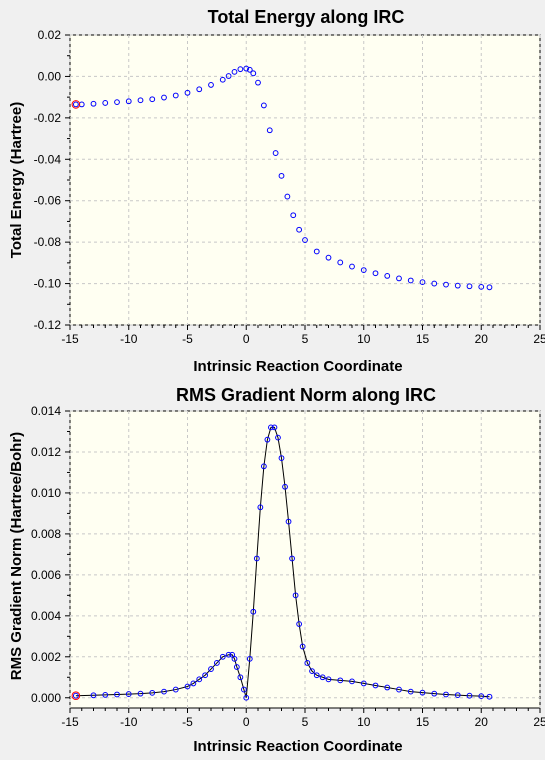  I want to click on y-tick-label: -0.04, so click(48, 159).